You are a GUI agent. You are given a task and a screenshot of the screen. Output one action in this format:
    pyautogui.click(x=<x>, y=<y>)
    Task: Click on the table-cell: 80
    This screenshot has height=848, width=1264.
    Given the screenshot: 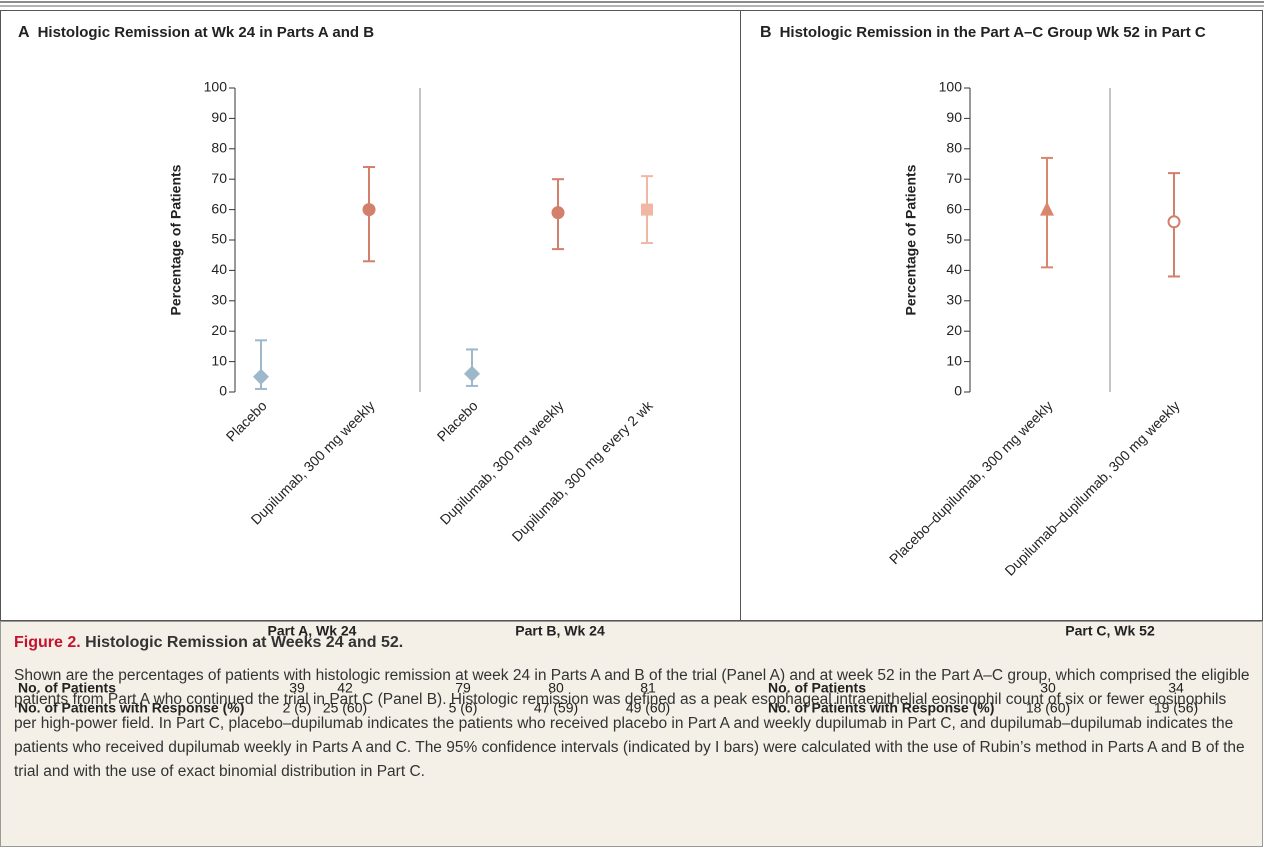 What is the action you would take?
    pyautogui.click(x=556, y=688)
    